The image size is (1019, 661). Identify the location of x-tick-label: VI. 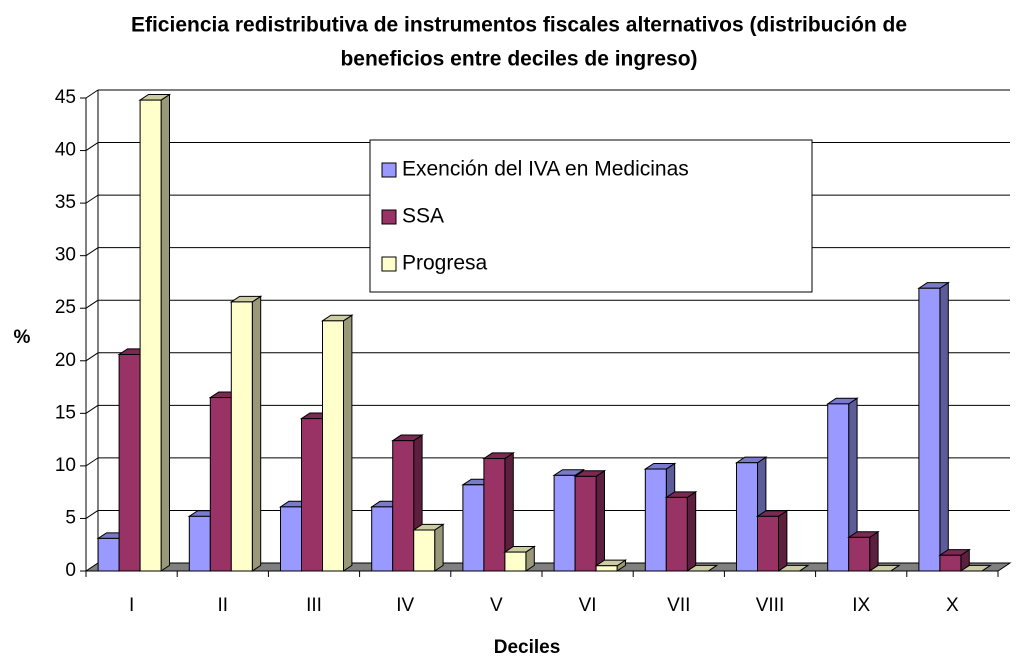
(588, 605).